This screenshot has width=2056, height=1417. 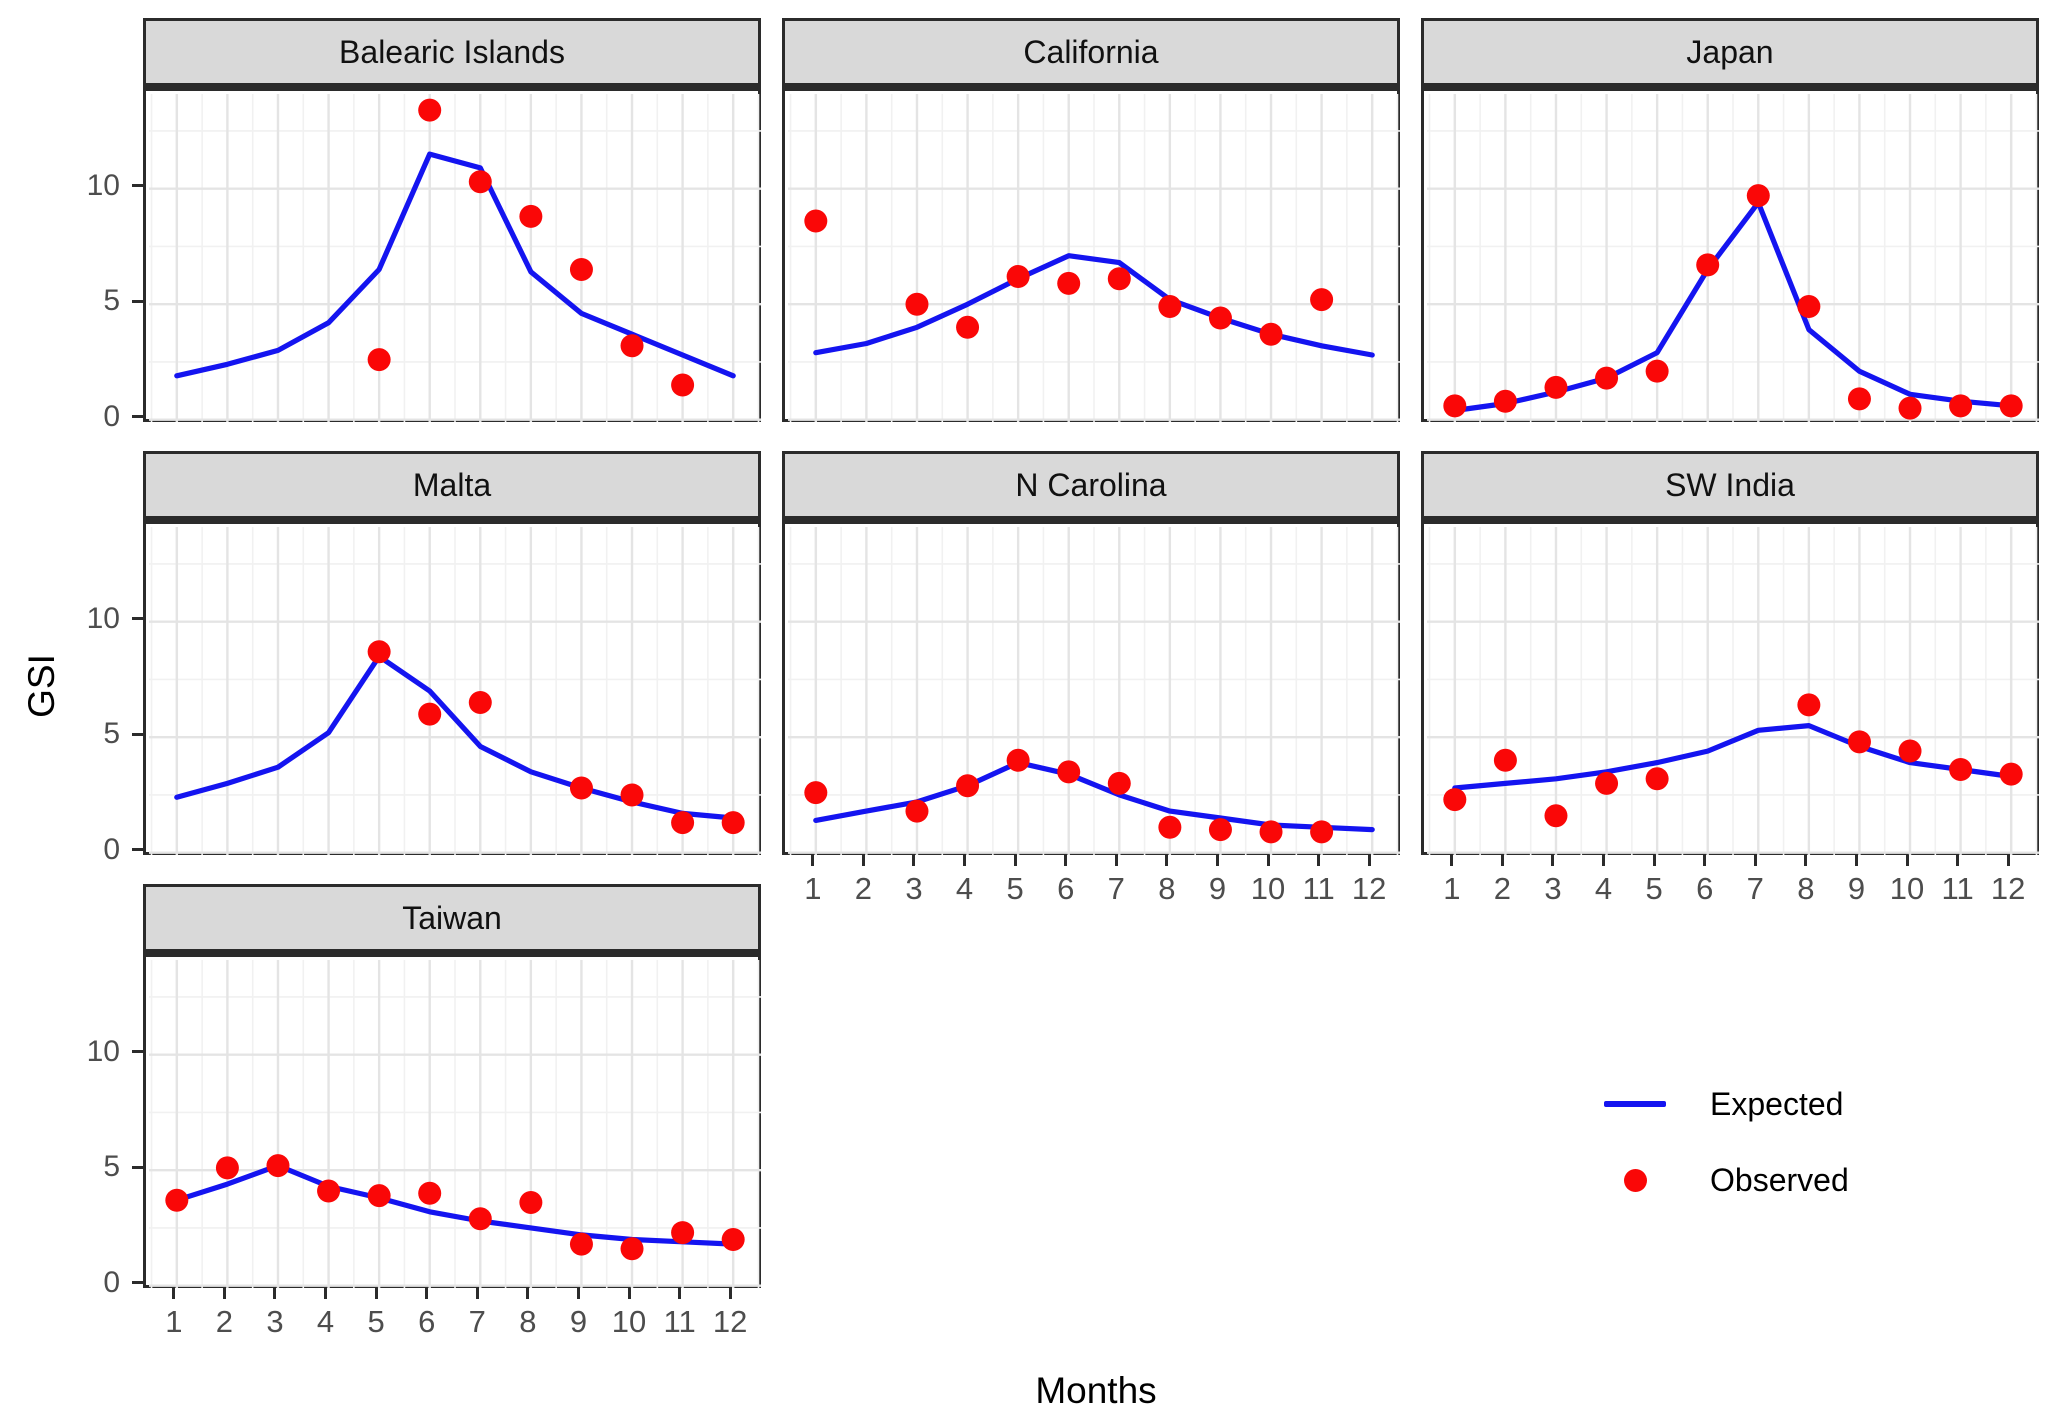 I want to click on y-tick-label: 10, so click(x=103, y=1051).